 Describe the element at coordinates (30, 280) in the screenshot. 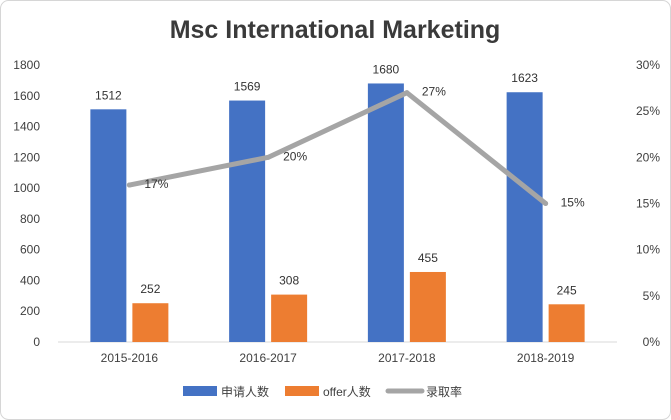

I see `y-left-tick-label: 400` at that location.